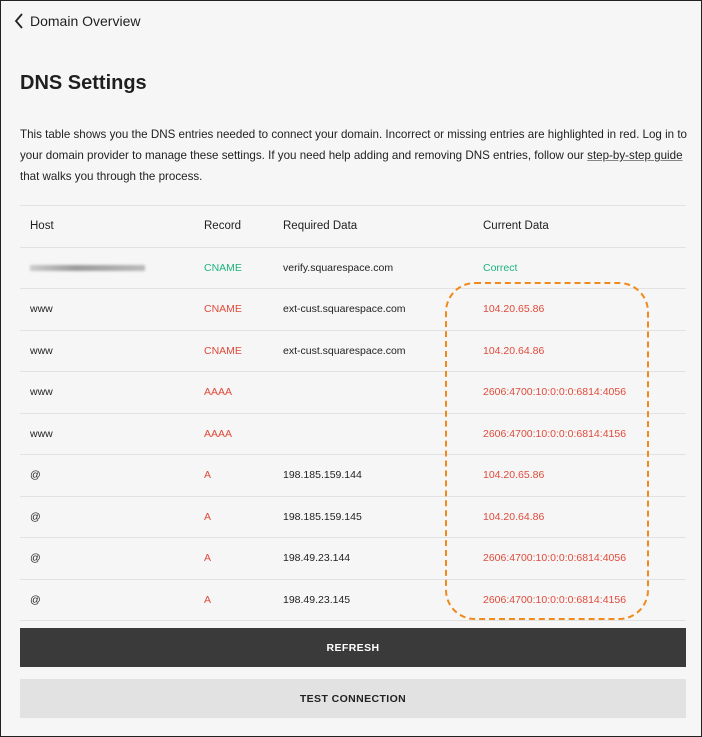 The height and width of the screenshot is (737, 702). I want to click on header-record: Record, so click(223, 226).